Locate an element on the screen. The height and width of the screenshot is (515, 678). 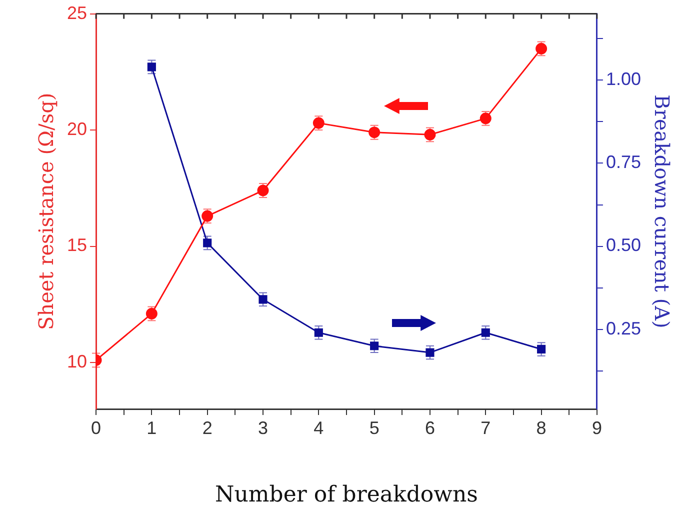
y-axis-title: Sheet resistance (Ω/sq) is located at coordinates (46, 211).